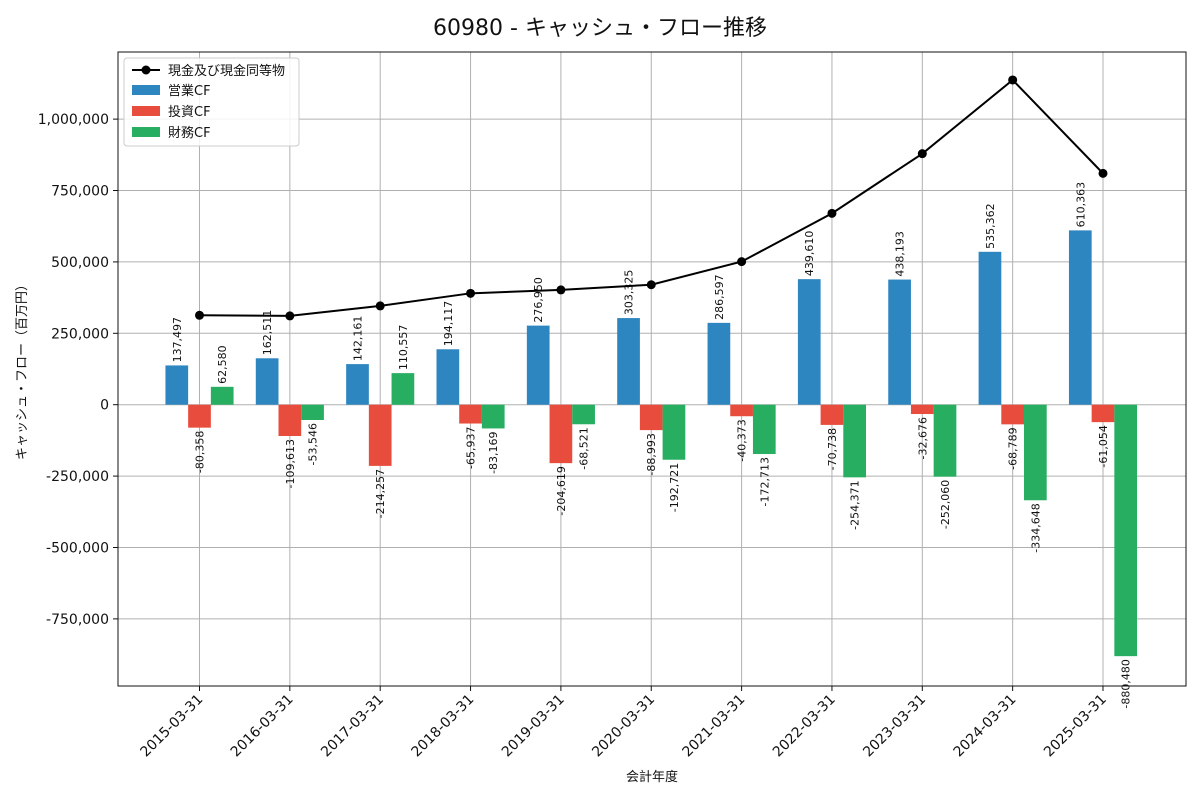 Image resolution: width=1200 pixels, height=800 pixels. What do you see at coordinates (1103, 446) in the screenshot?
I see `data-label: -61,054` at bounding box center [1103, 446].